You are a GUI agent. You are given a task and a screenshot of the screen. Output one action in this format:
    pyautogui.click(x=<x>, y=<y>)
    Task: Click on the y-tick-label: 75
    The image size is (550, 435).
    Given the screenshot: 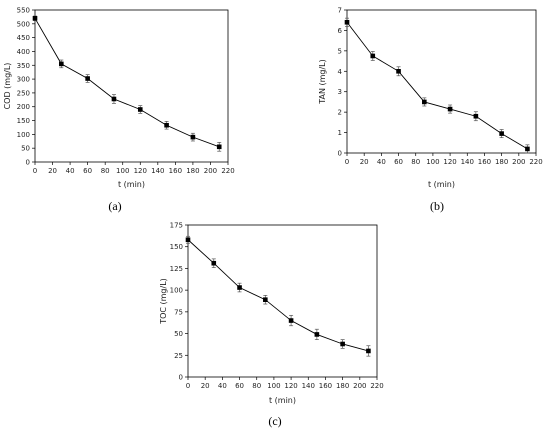 What is the action you would take?
    pyautogui.click(x=178, y=312)
    